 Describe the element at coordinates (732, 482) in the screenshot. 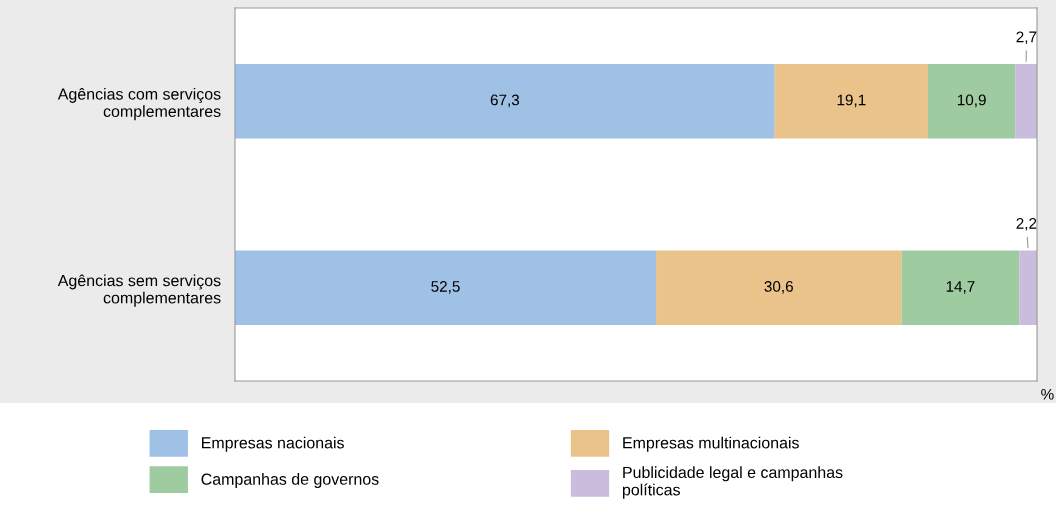

I see `legend-label: Publicidade legal e campanhas políticas` at that location.